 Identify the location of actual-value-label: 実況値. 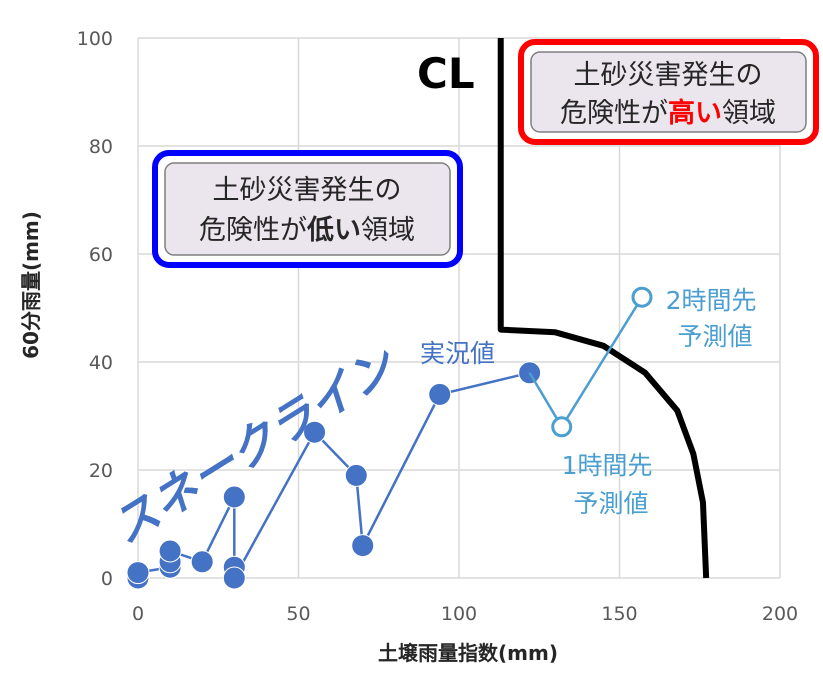
(457, 353).